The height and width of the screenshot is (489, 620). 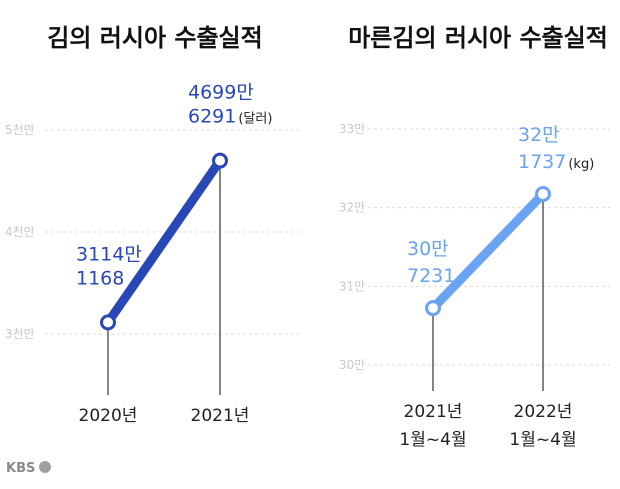 I want to click on y-tick-label: 4천만, so click(x=20, y=231).